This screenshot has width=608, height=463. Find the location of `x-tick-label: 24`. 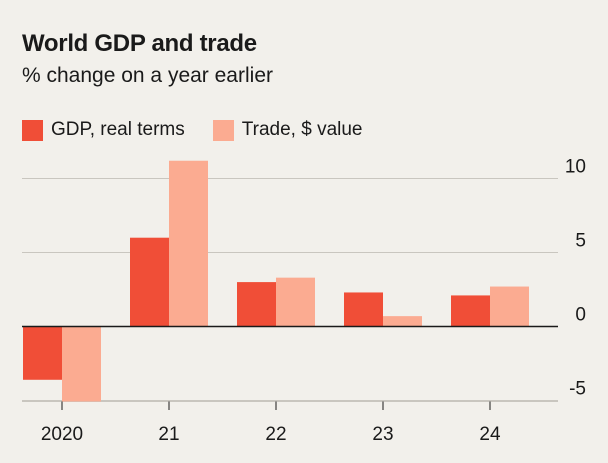

x-tick-label: 24 is located at coordinates (490, 434).